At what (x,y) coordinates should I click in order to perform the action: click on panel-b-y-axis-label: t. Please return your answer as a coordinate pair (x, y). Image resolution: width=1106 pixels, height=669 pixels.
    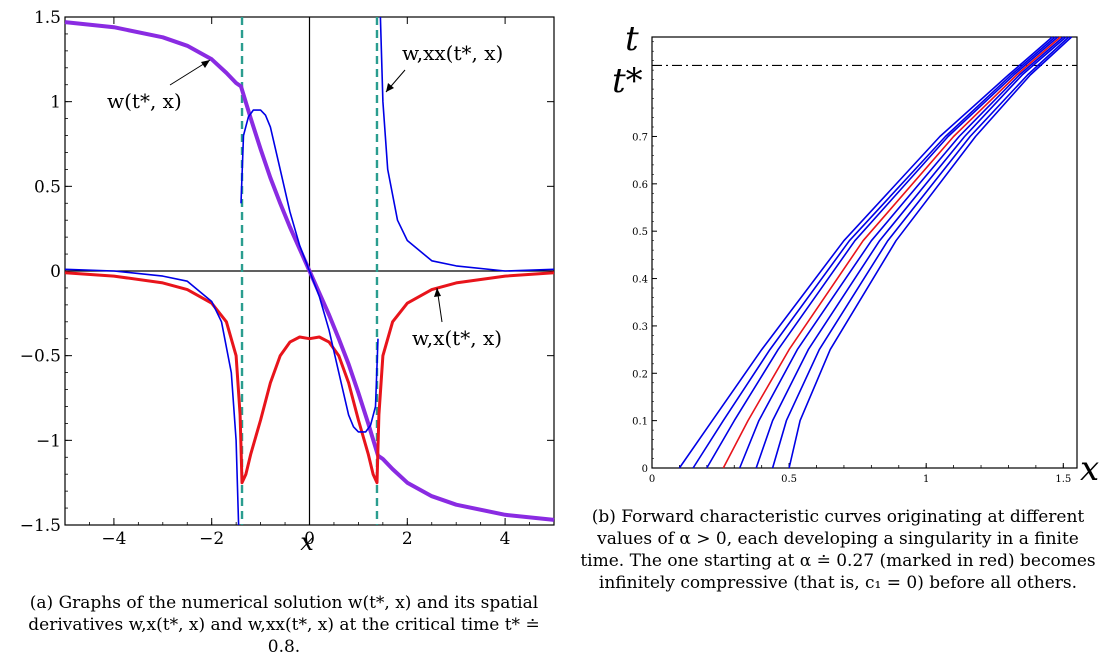
    Looking at the image, I should click on (632, 39).